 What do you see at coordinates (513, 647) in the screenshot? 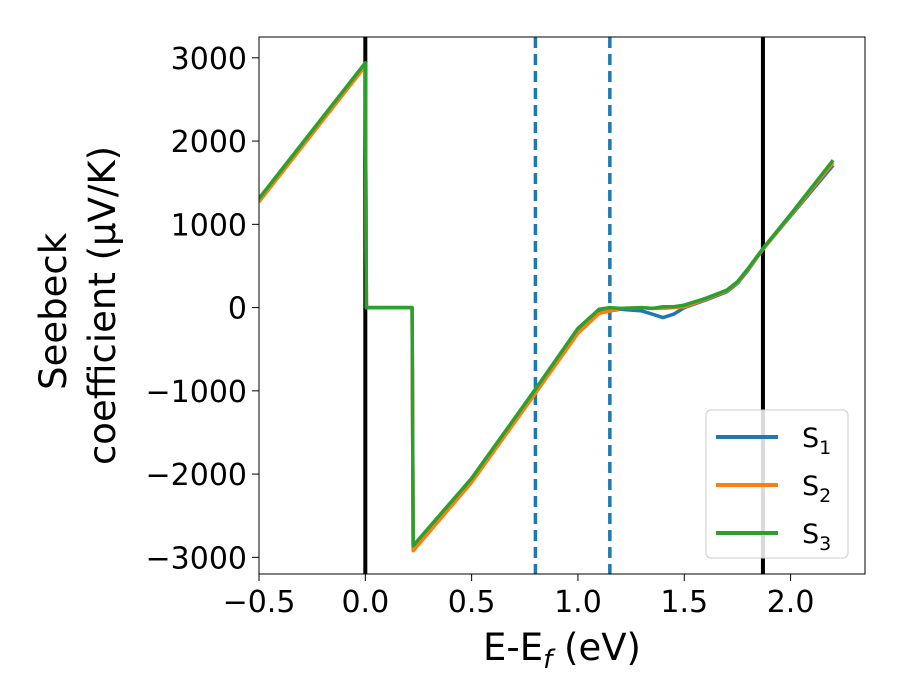
I see `x-axis-title-main: E-E` at bounding box center [513, 647].